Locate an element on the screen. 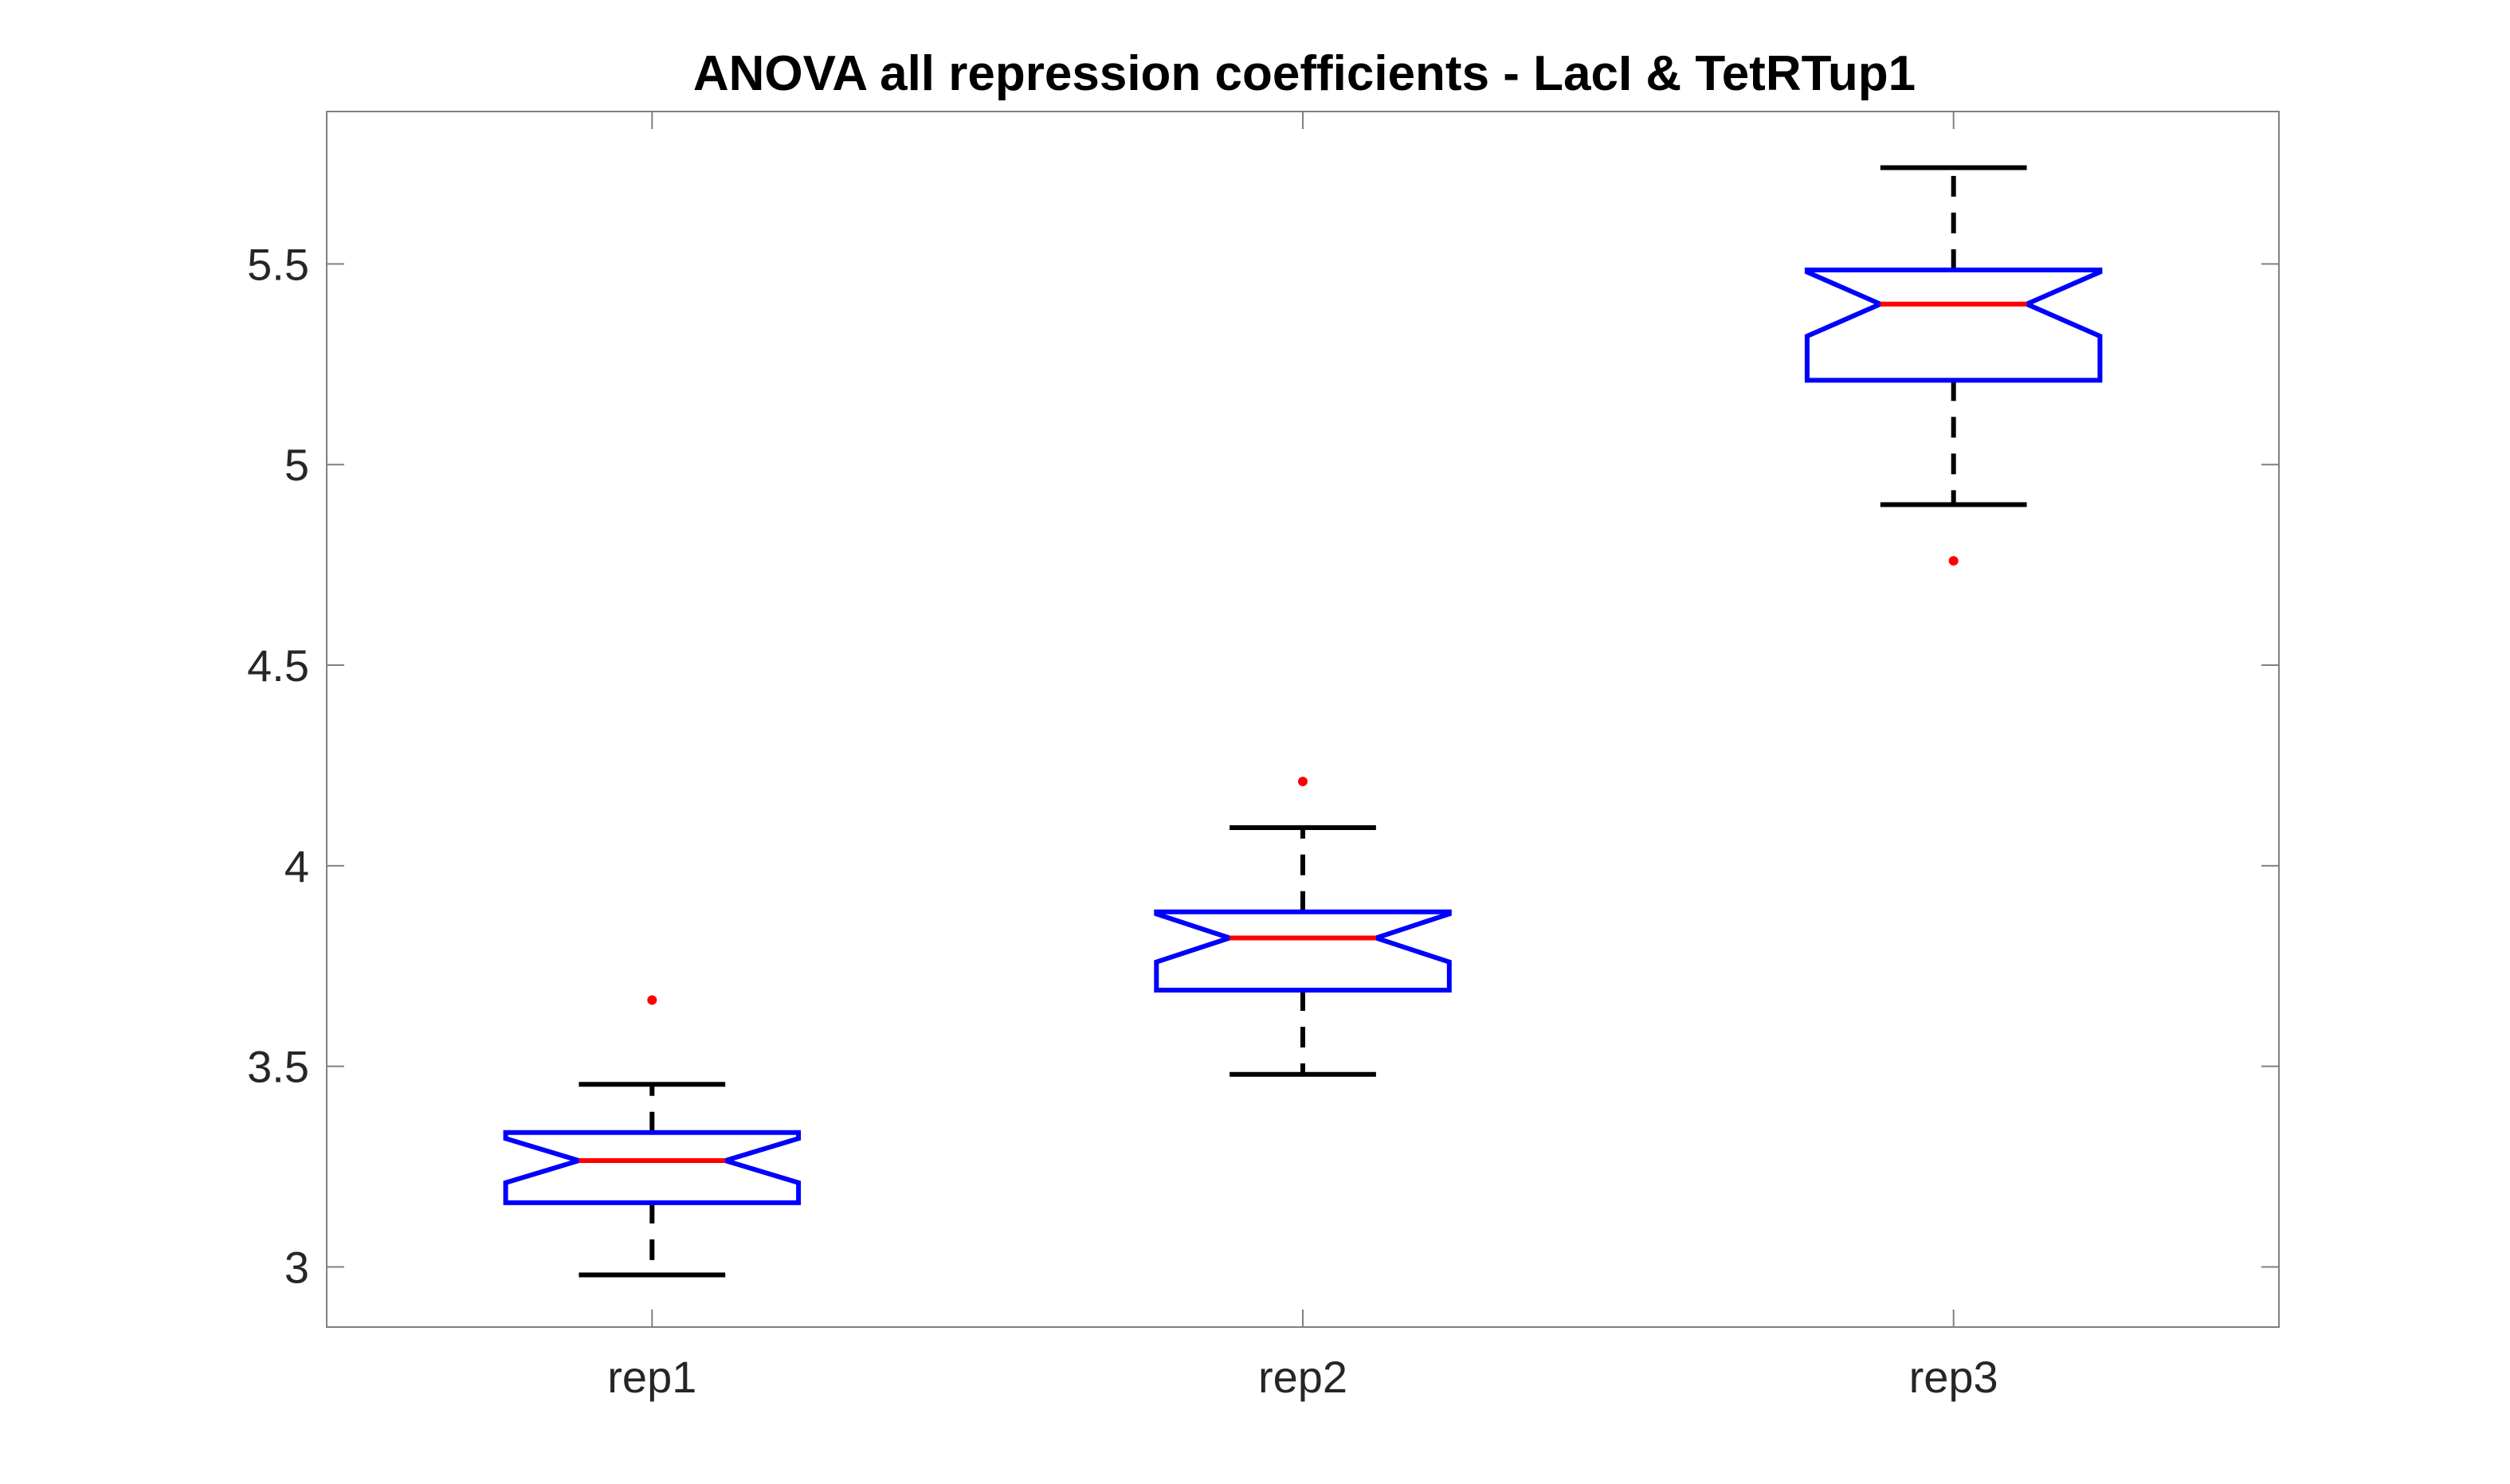 Image resolution: width=2510 pixels, height=1484 pixels. y-tick-label: 4 is located at coordinates (296, 866).